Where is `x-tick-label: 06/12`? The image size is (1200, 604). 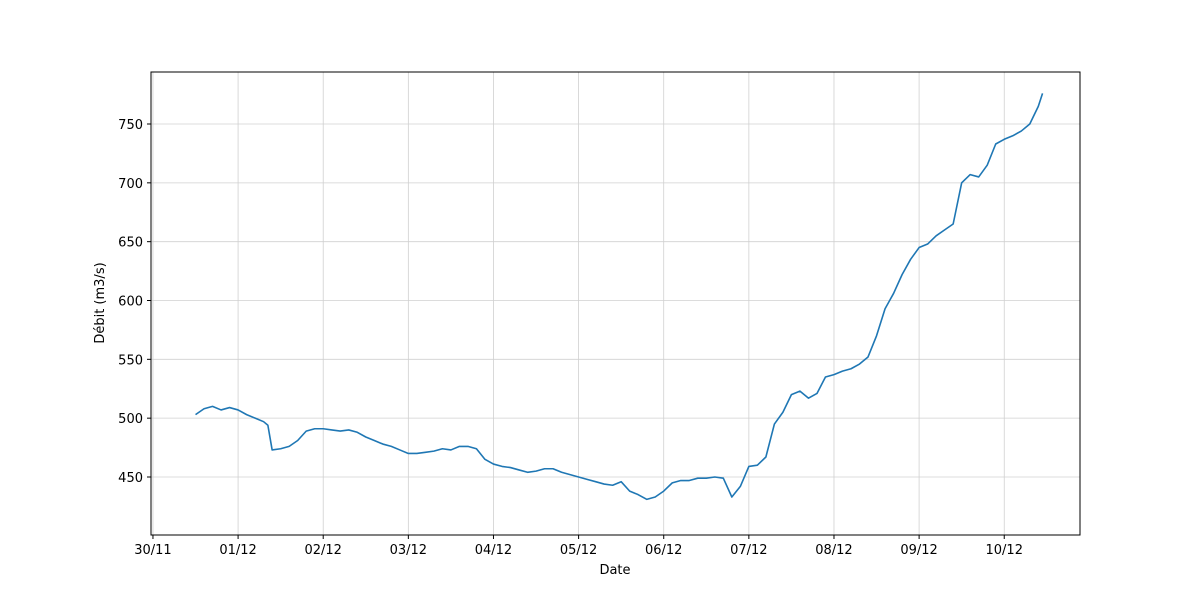 x-tick-label: 06/12 is located at coordinates (663, 550).